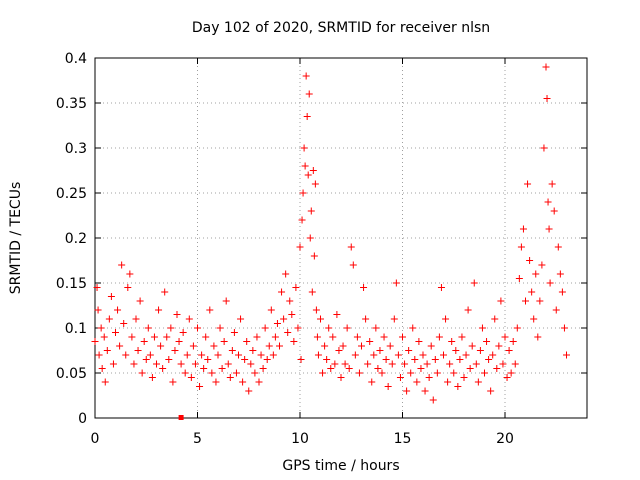 Image resolution: width=640 pixels, height=480 pixels. I want to click on y-axis-label: SRMTID / TECUs, so click(16, 238).